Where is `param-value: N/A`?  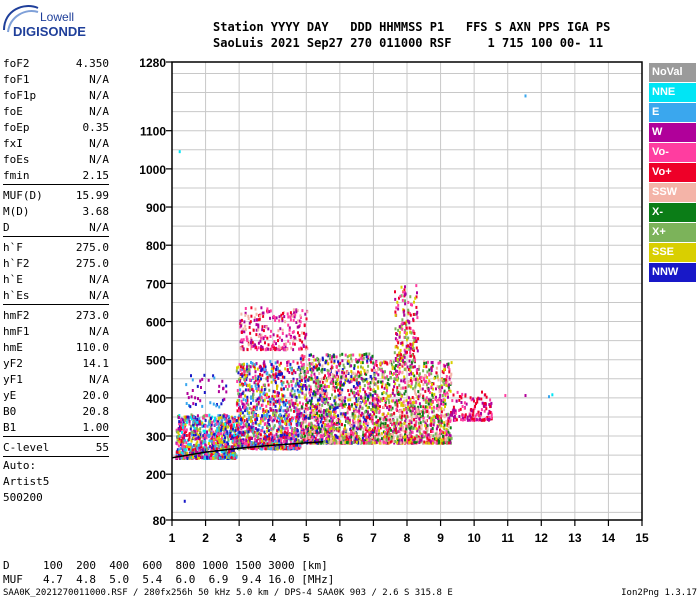
param-value: N/A is located at coordinates (99, 379).